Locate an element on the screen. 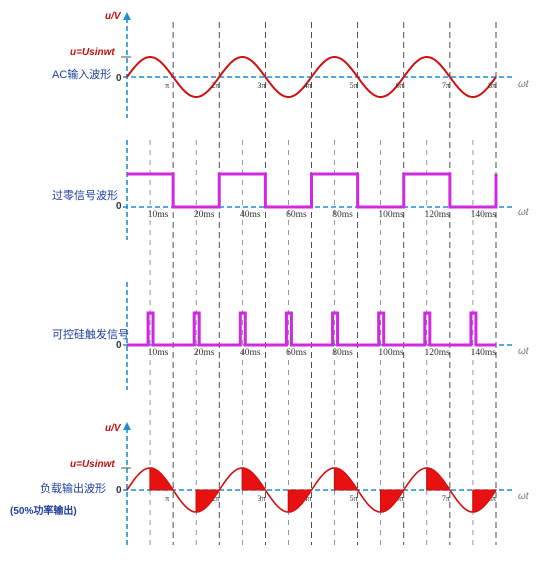  zero-cross-time-label: 100ms is located at coordinates (391, 215).